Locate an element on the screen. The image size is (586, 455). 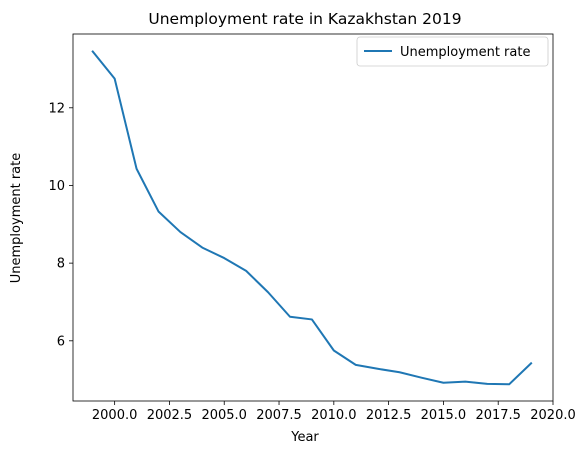
x-axis-label: Year is located at coordinates (304, 437).